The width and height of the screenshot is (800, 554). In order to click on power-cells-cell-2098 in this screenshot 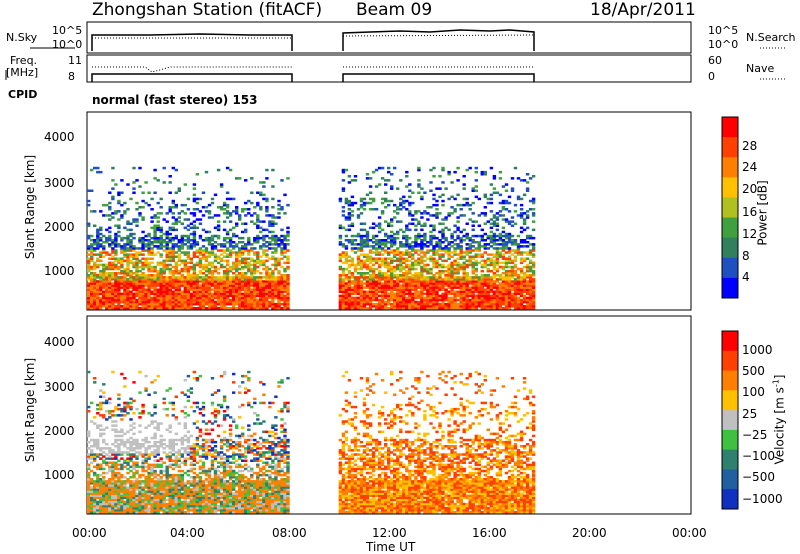, I will do `click(279, 302)`.